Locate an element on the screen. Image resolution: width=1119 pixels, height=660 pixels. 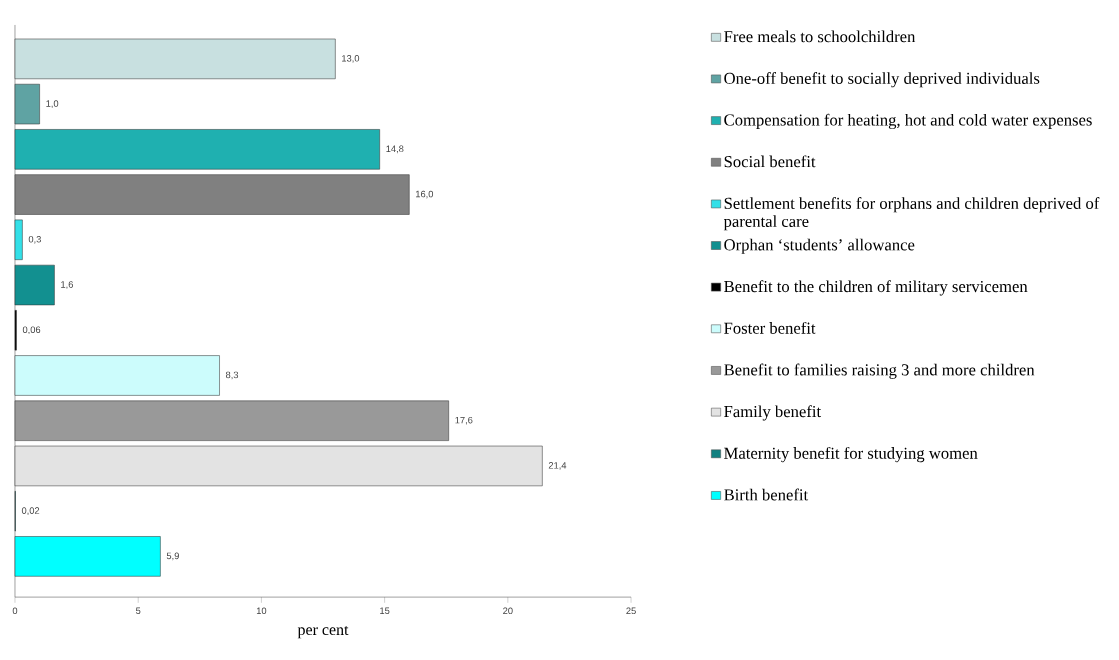
x-tick-label: 15 is located at coordinates (385, 610).